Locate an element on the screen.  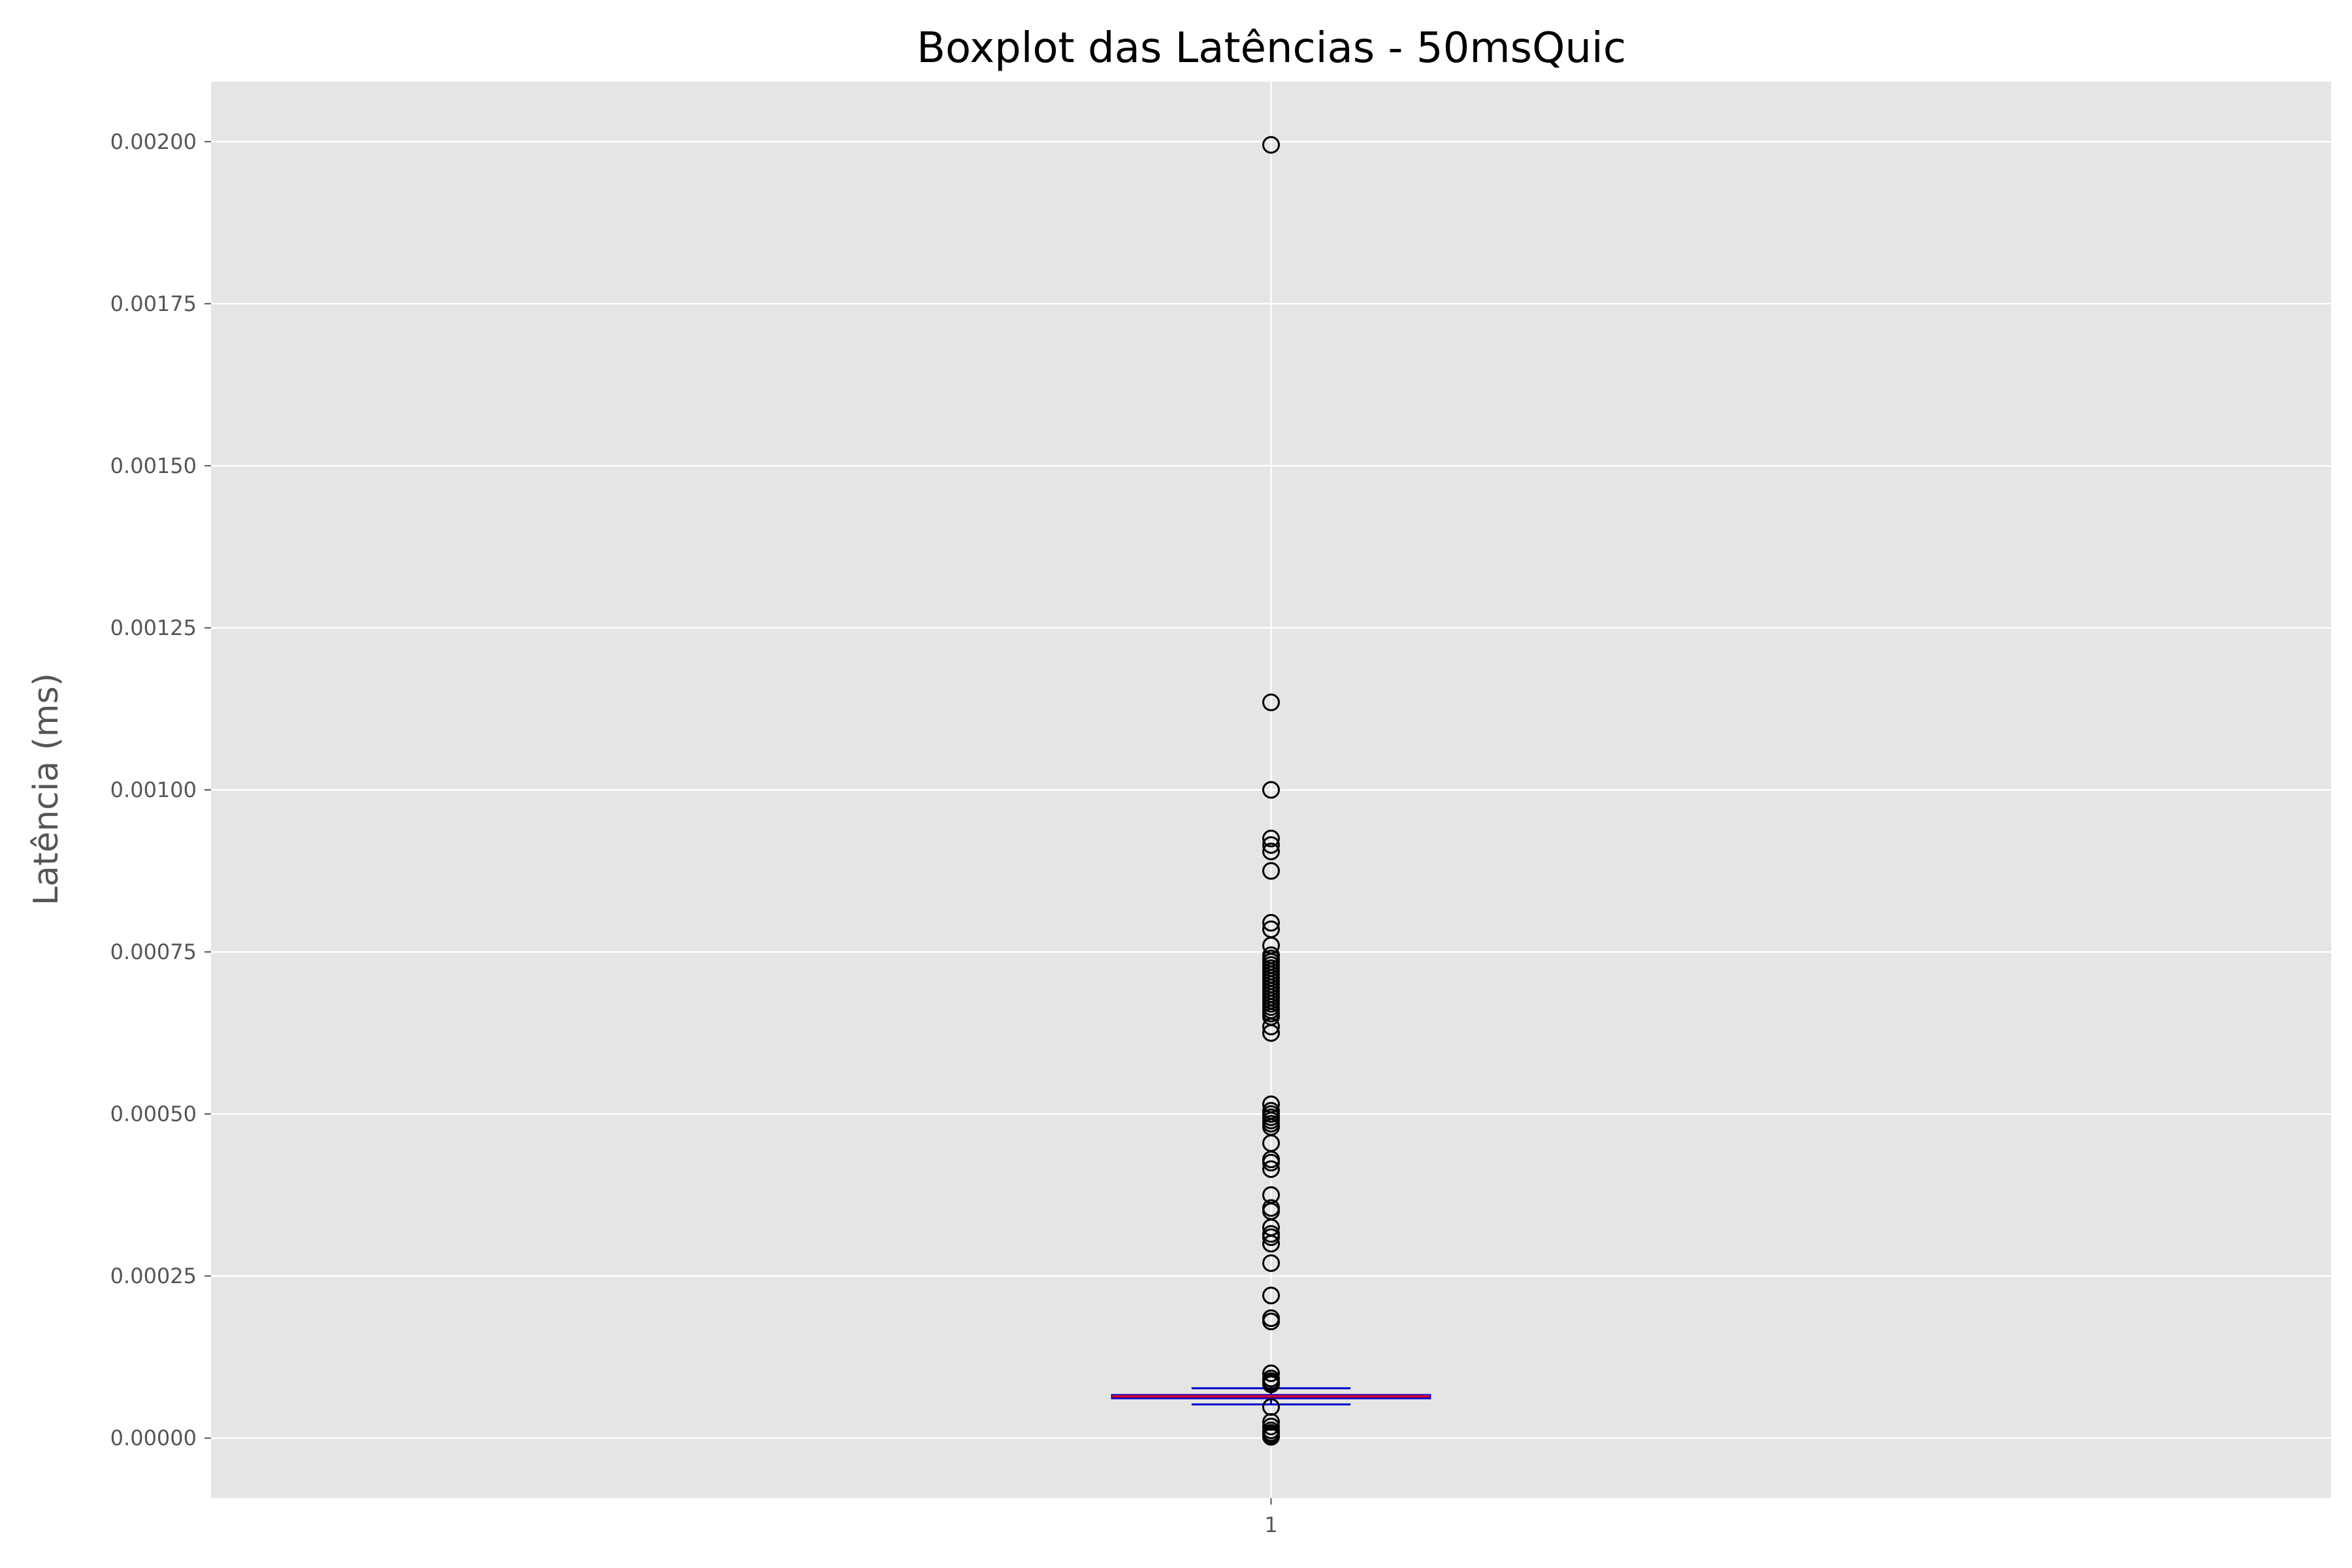
y-axis-label: Latência (ms) is located at coordinates (46, 789).